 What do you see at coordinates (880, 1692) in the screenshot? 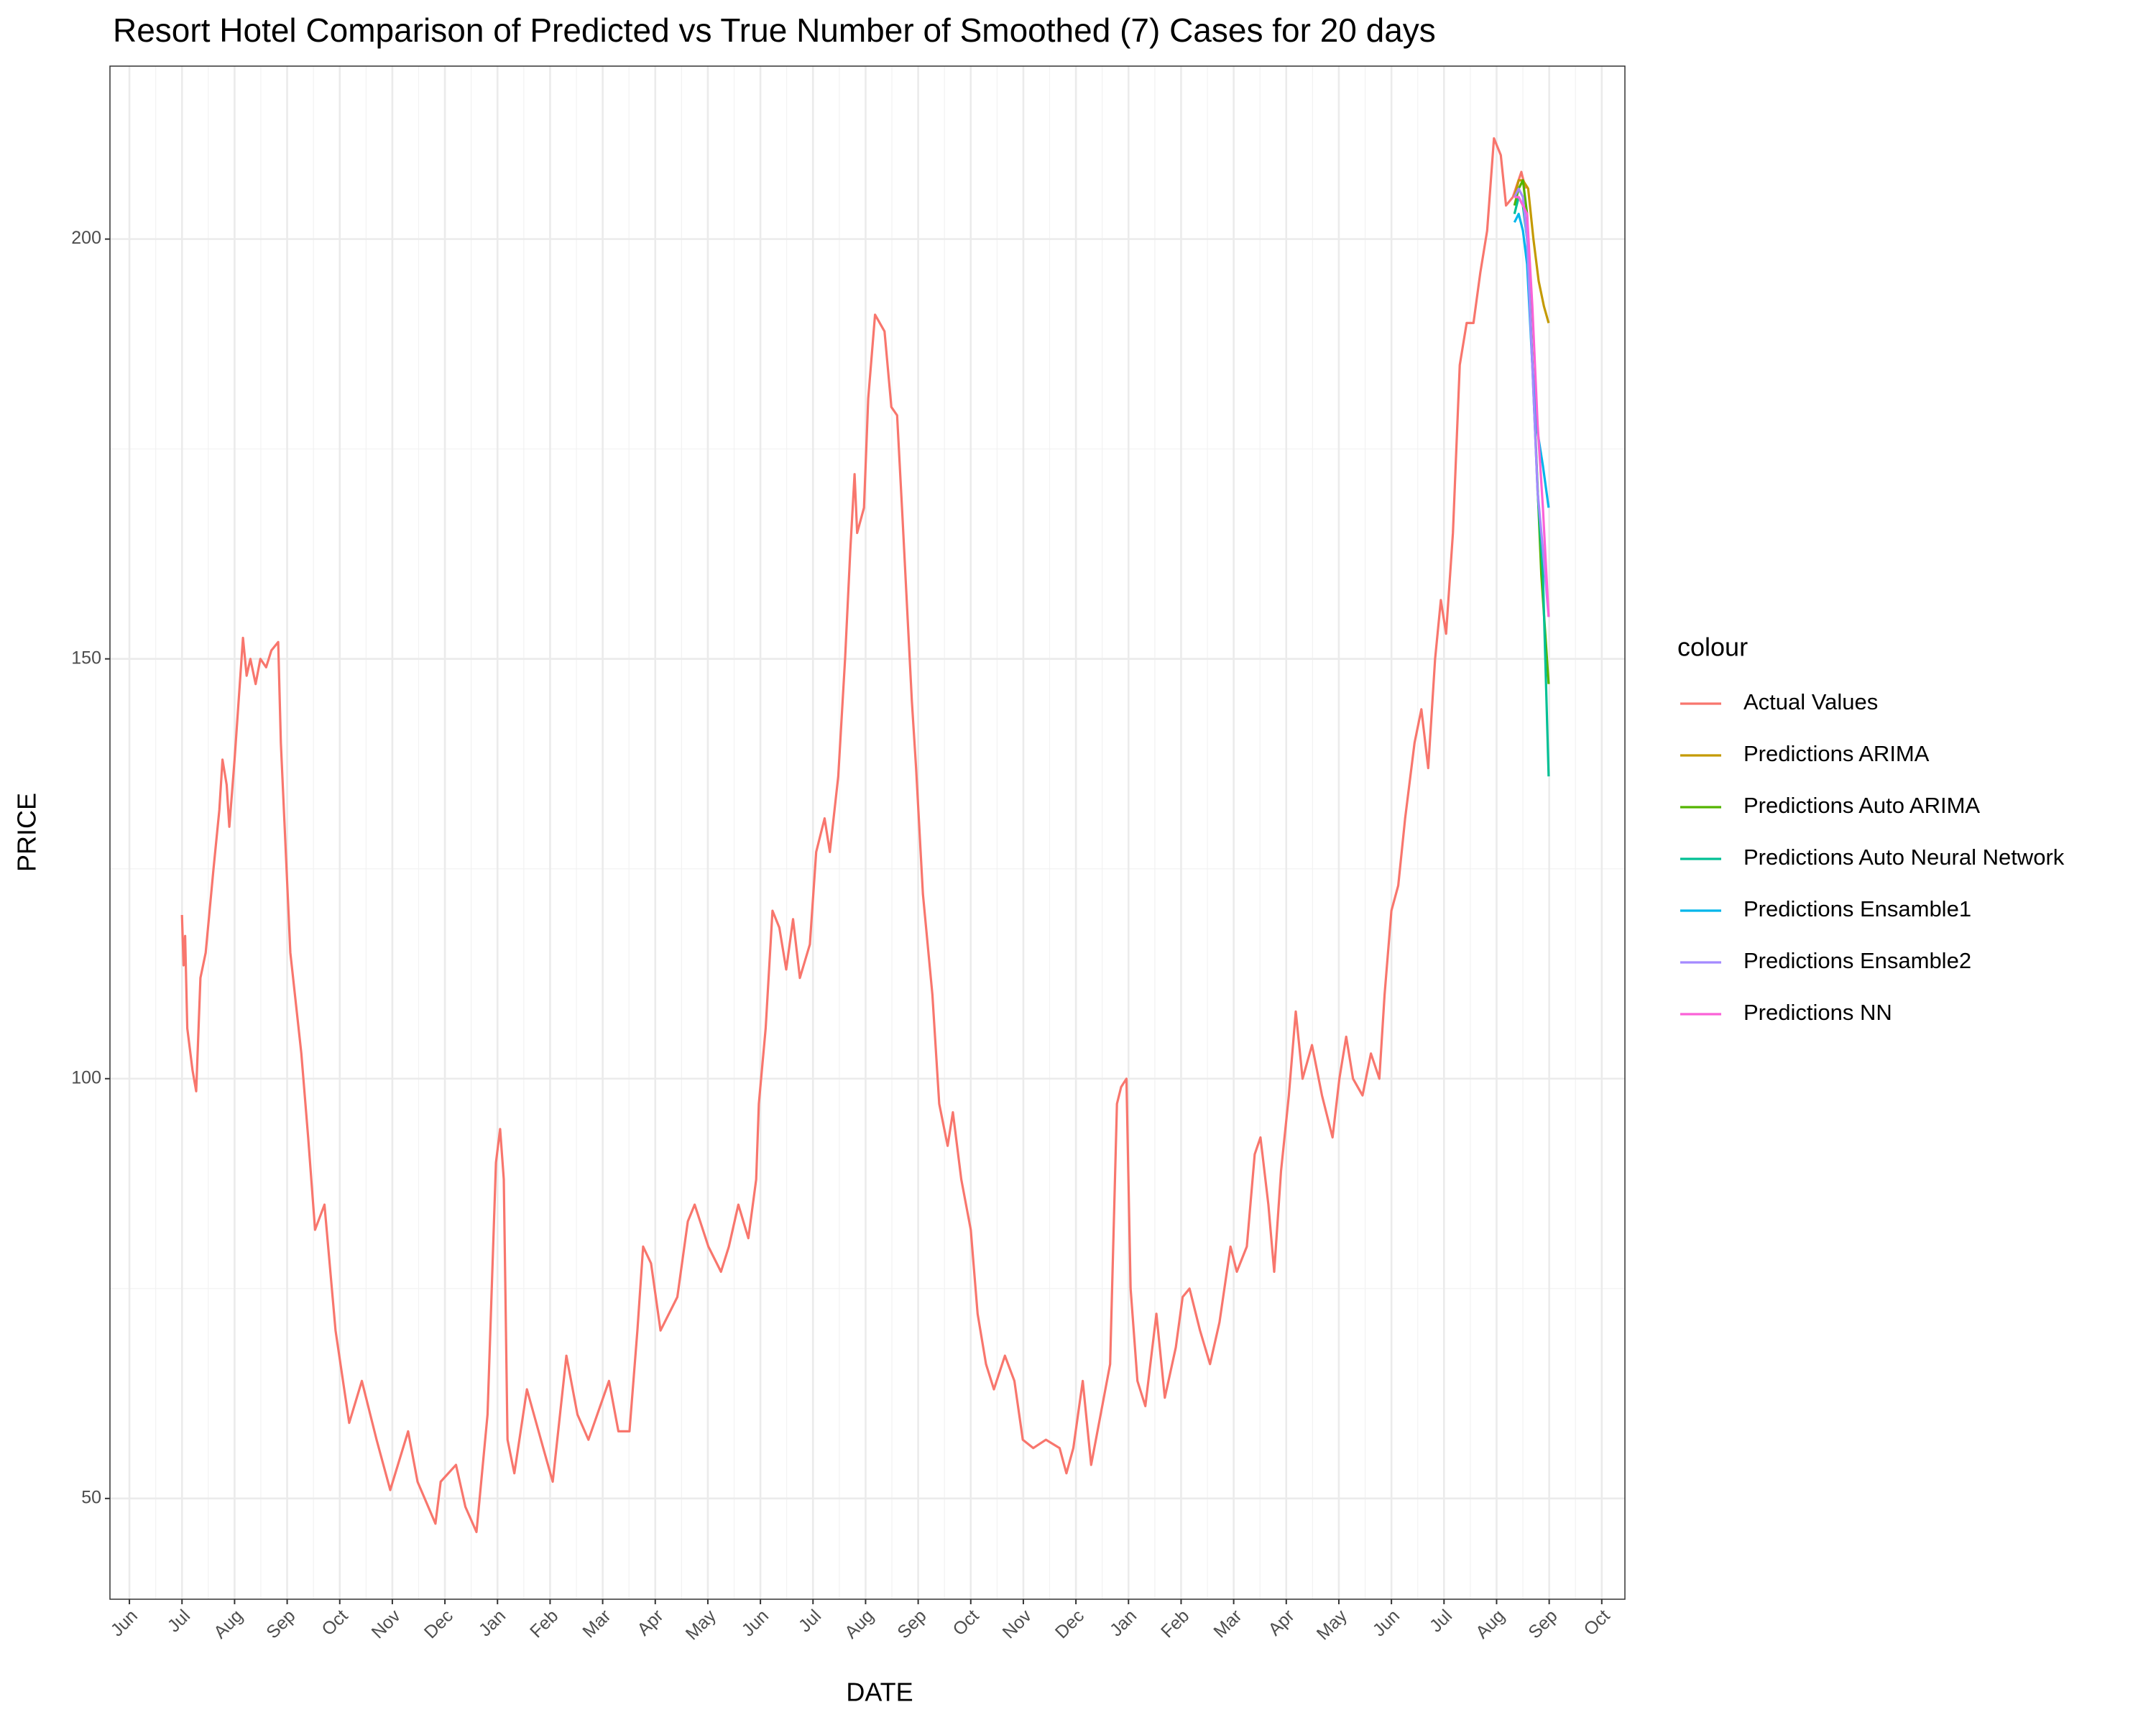
I see `x-axis-title: DATE` at bounding box center [880, 1692].